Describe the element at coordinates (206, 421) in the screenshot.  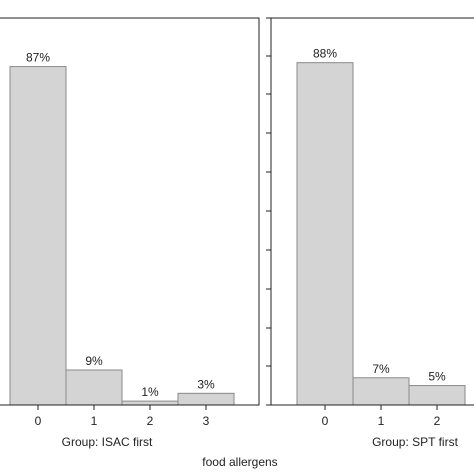
I see `x-tick-label-3: 3` at that location.